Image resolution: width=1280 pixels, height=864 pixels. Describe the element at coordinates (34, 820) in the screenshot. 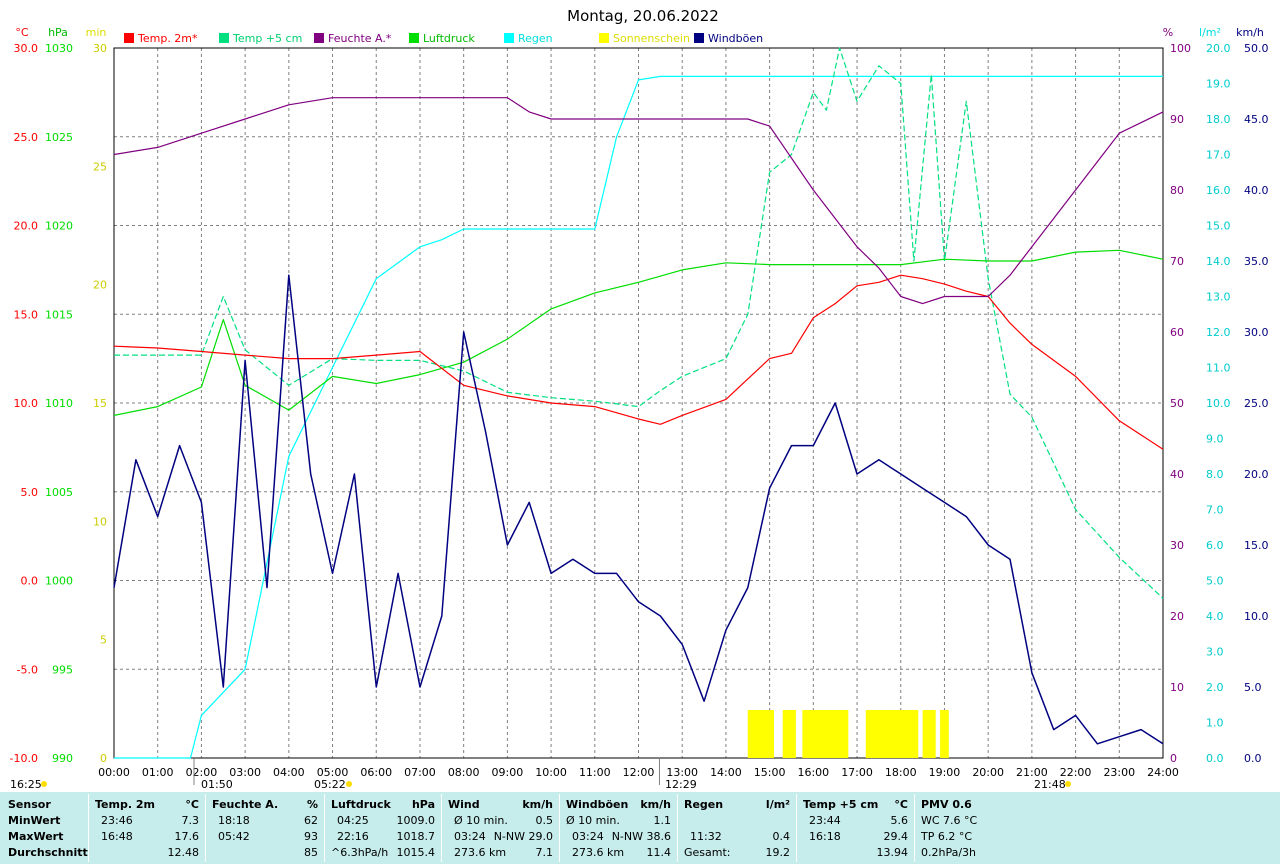

I see `row-label-min: MinWert` at that location.